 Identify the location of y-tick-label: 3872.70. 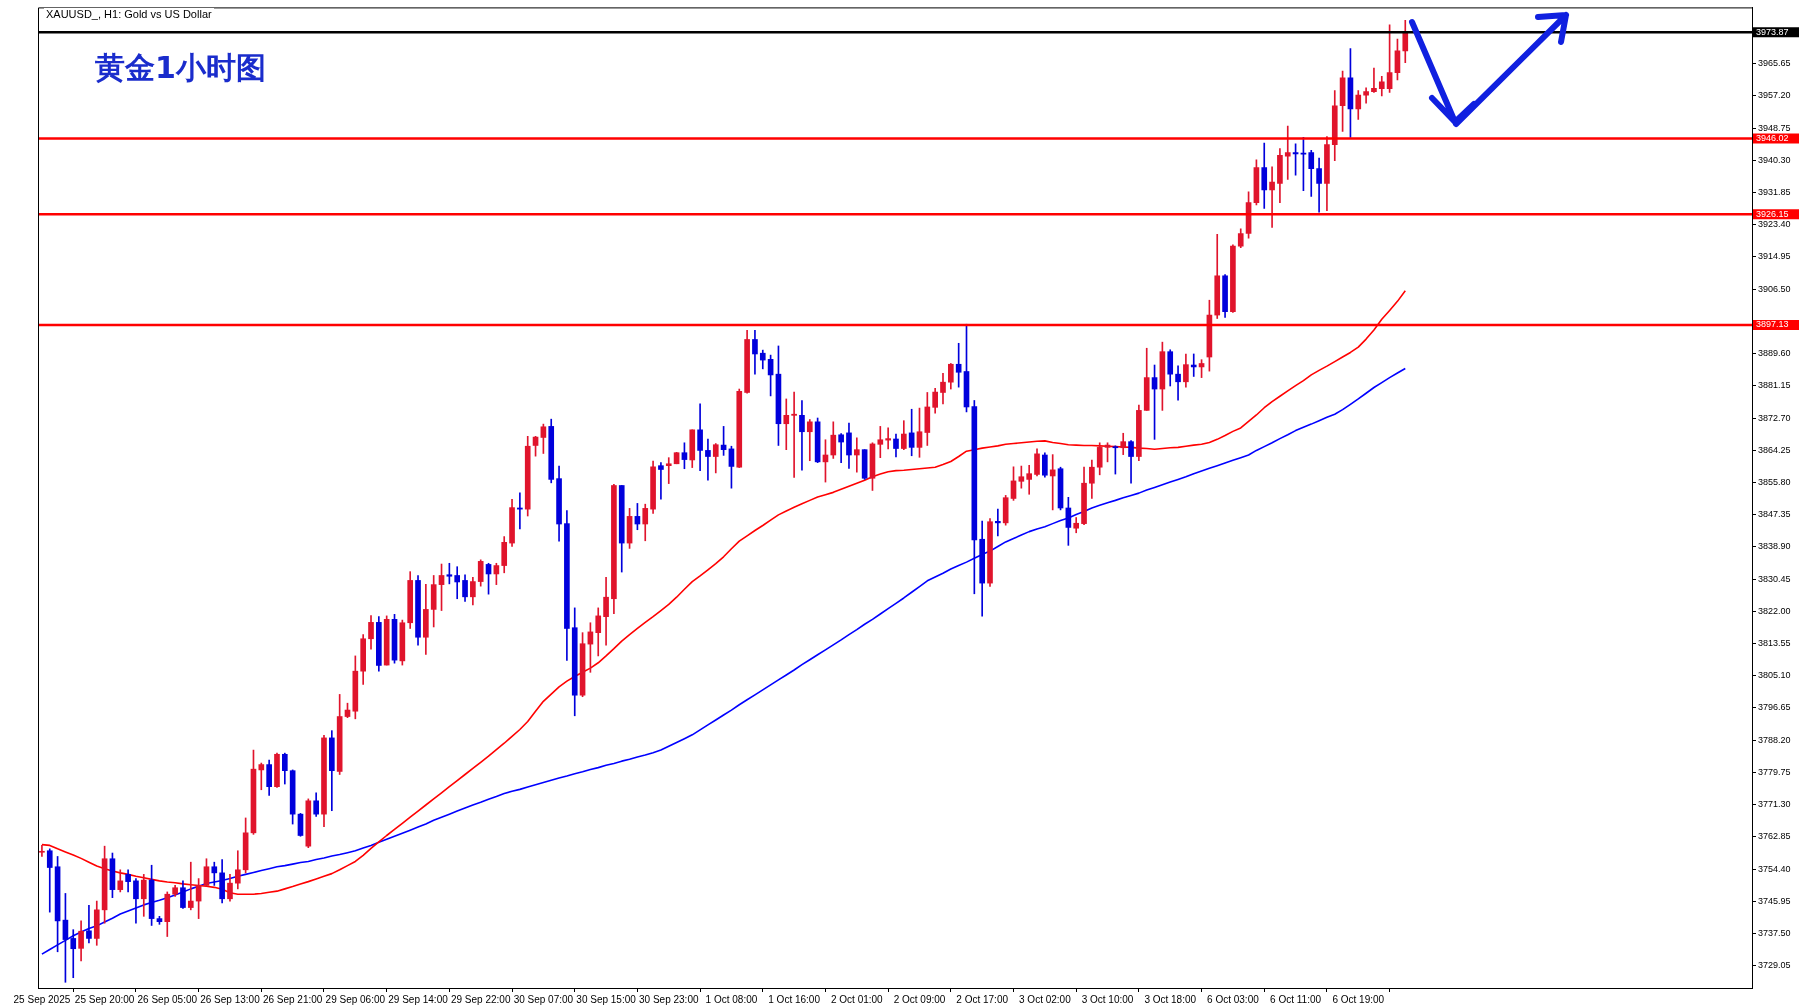
(1774, 417).